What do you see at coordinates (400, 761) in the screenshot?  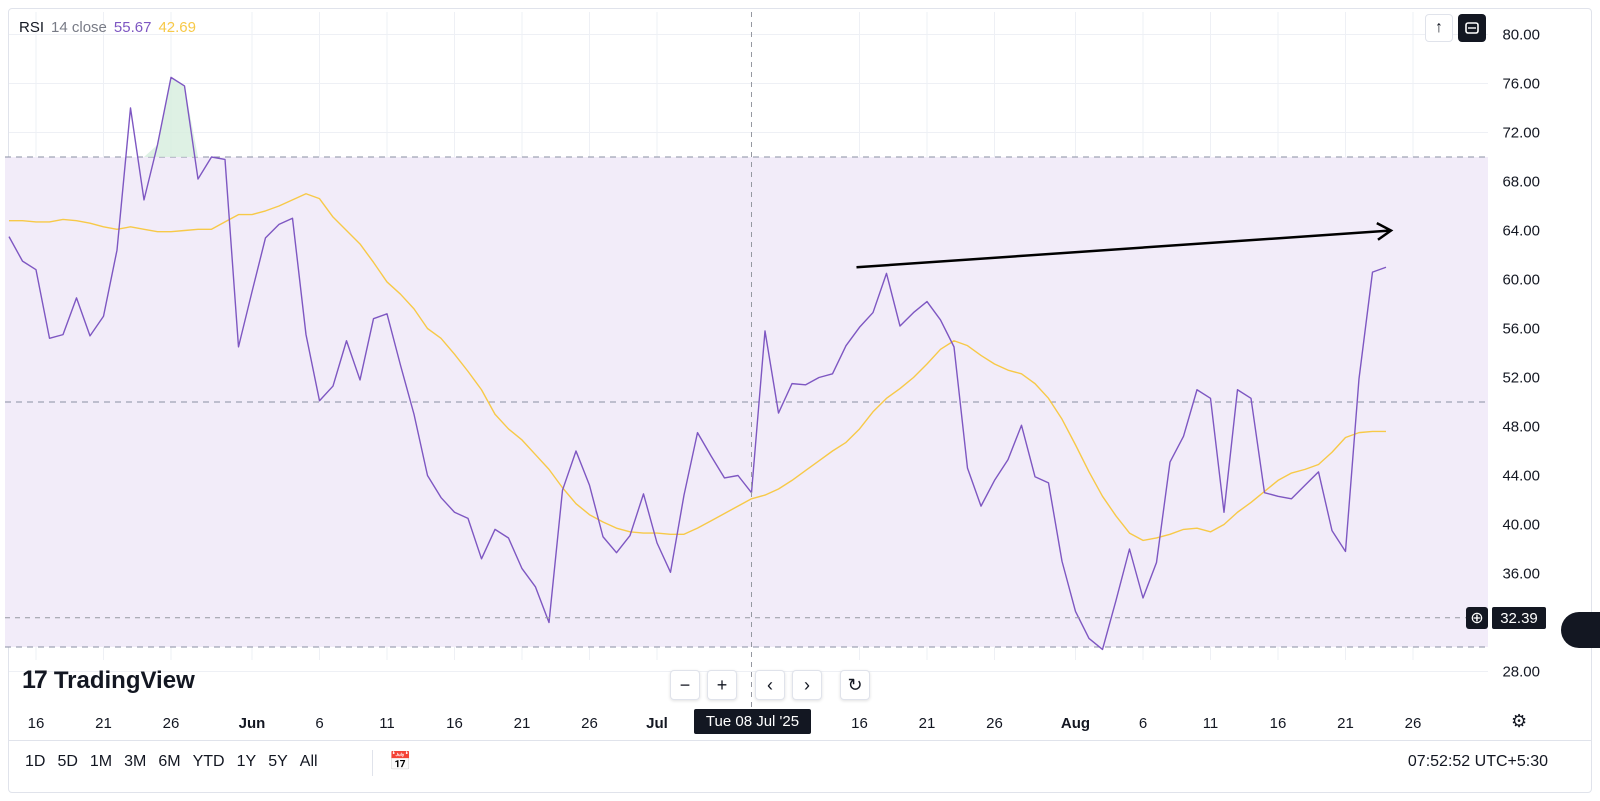 I see `calendar-goto-icon: 📅` at bounding box center [400, 761].